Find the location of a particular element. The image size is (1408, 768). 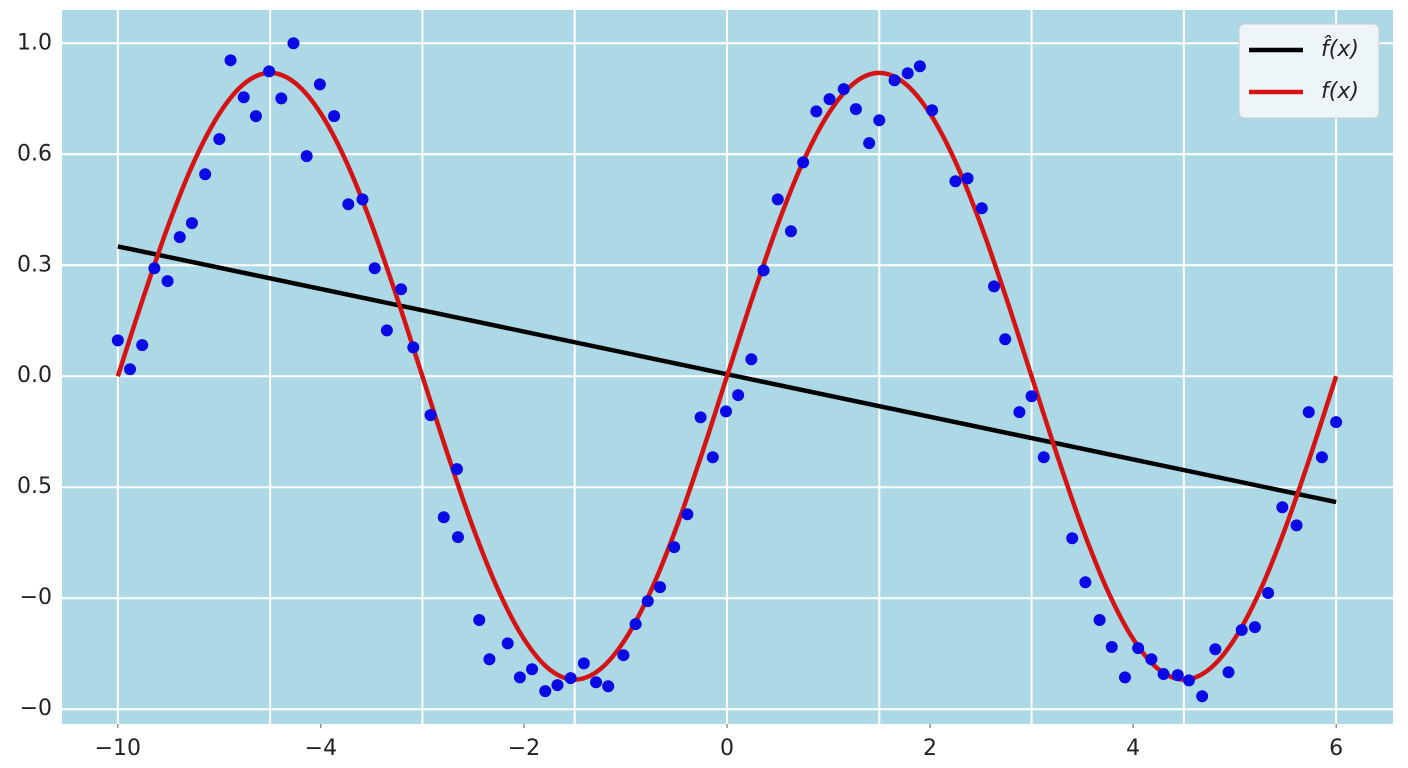

x-tick-label: 2 is located at coordinates (930, 748).